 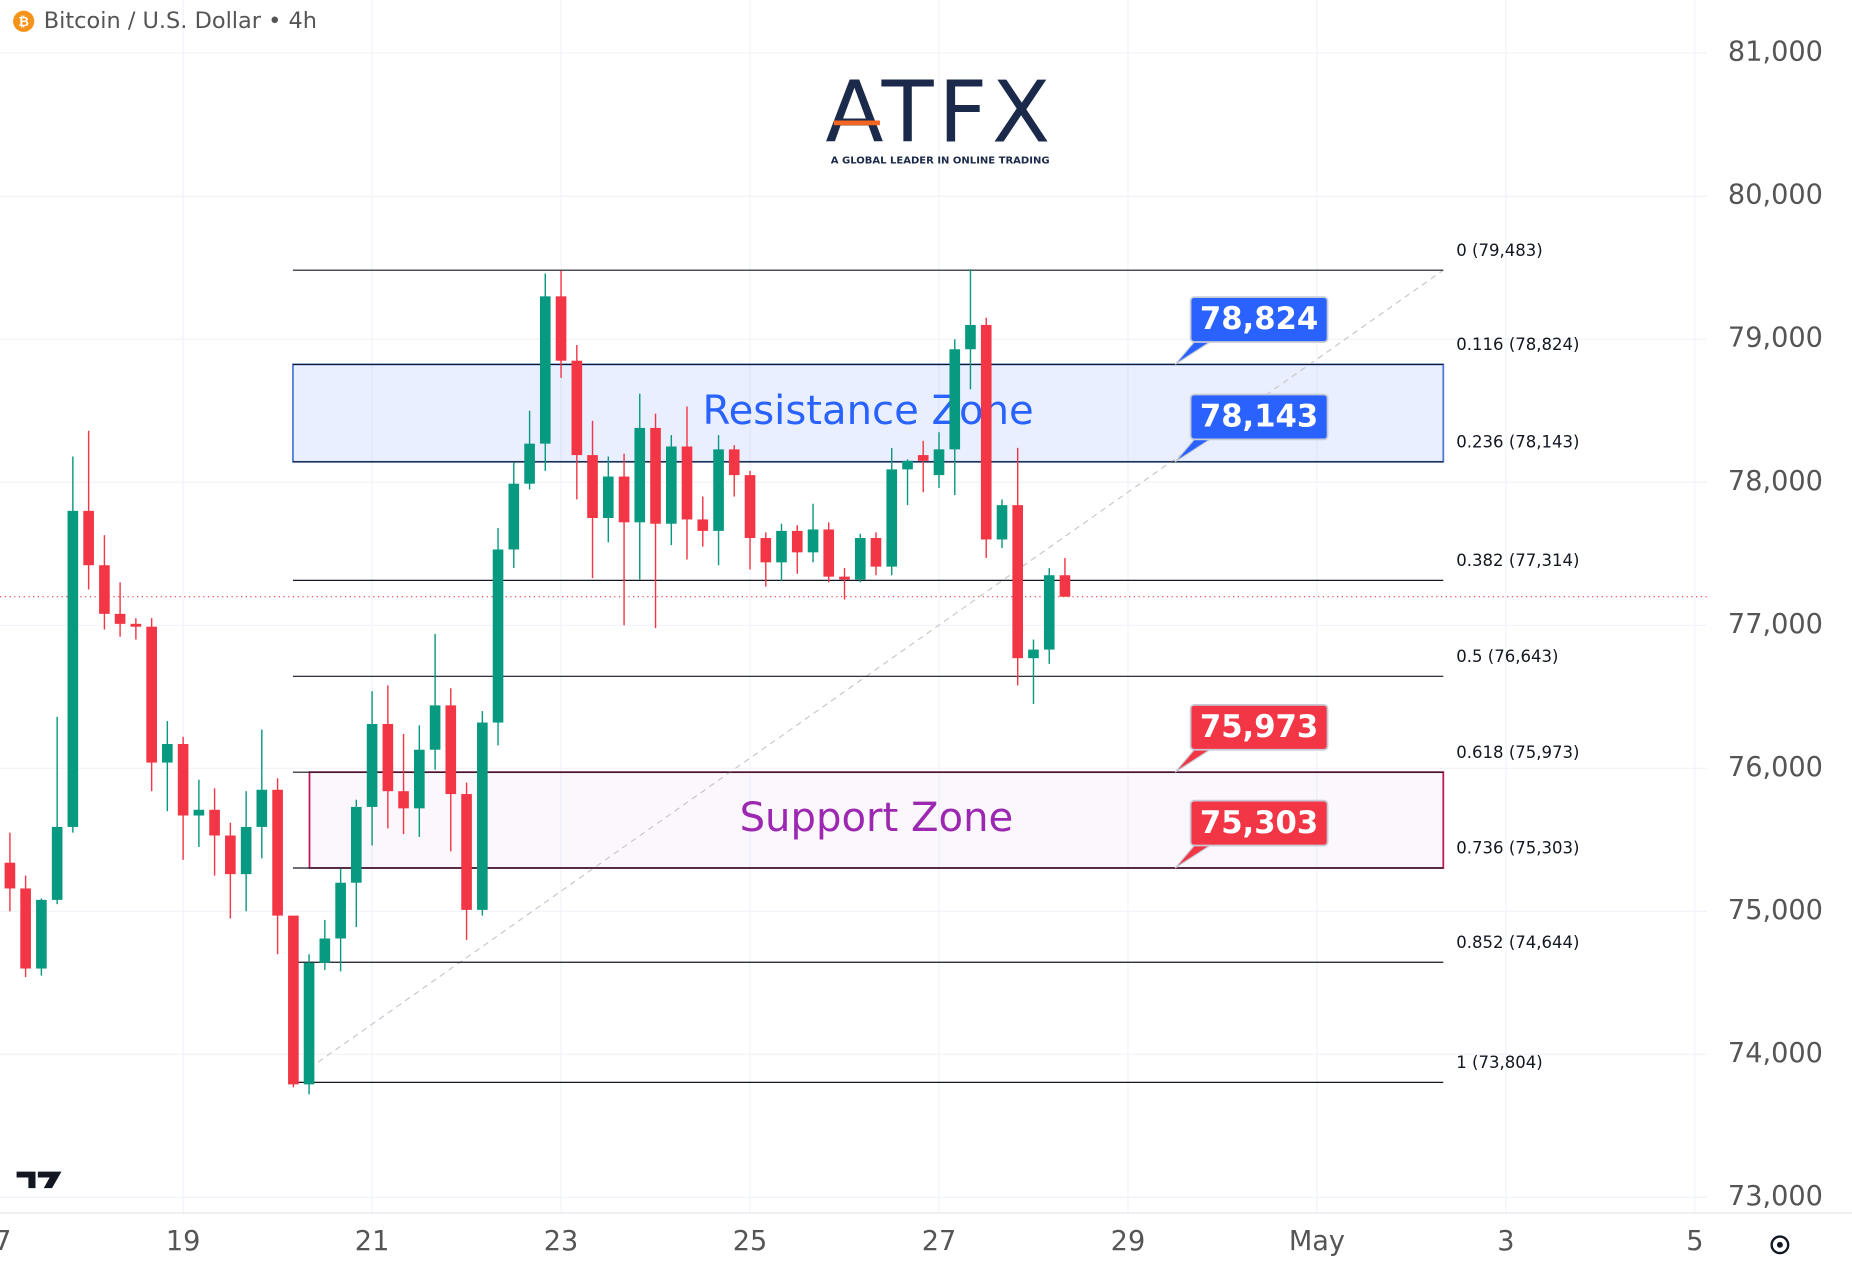 What do you see at coordinates (1128, 1241) in the screenshot?
I see `x-tick-label: 29` at bounding box center [1128, 1241].